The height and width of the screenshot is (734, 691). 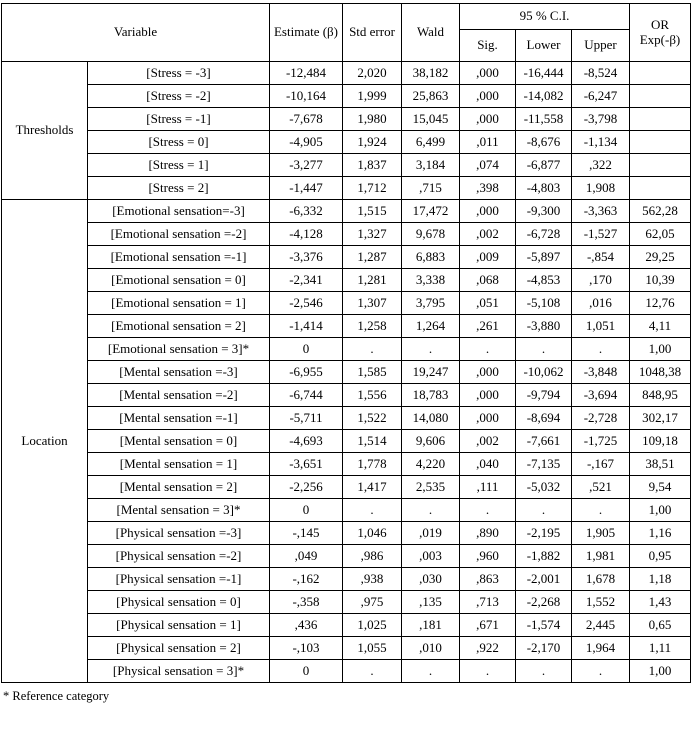 I want to click on or-cell: 1,00, so click(x=660, y=510).